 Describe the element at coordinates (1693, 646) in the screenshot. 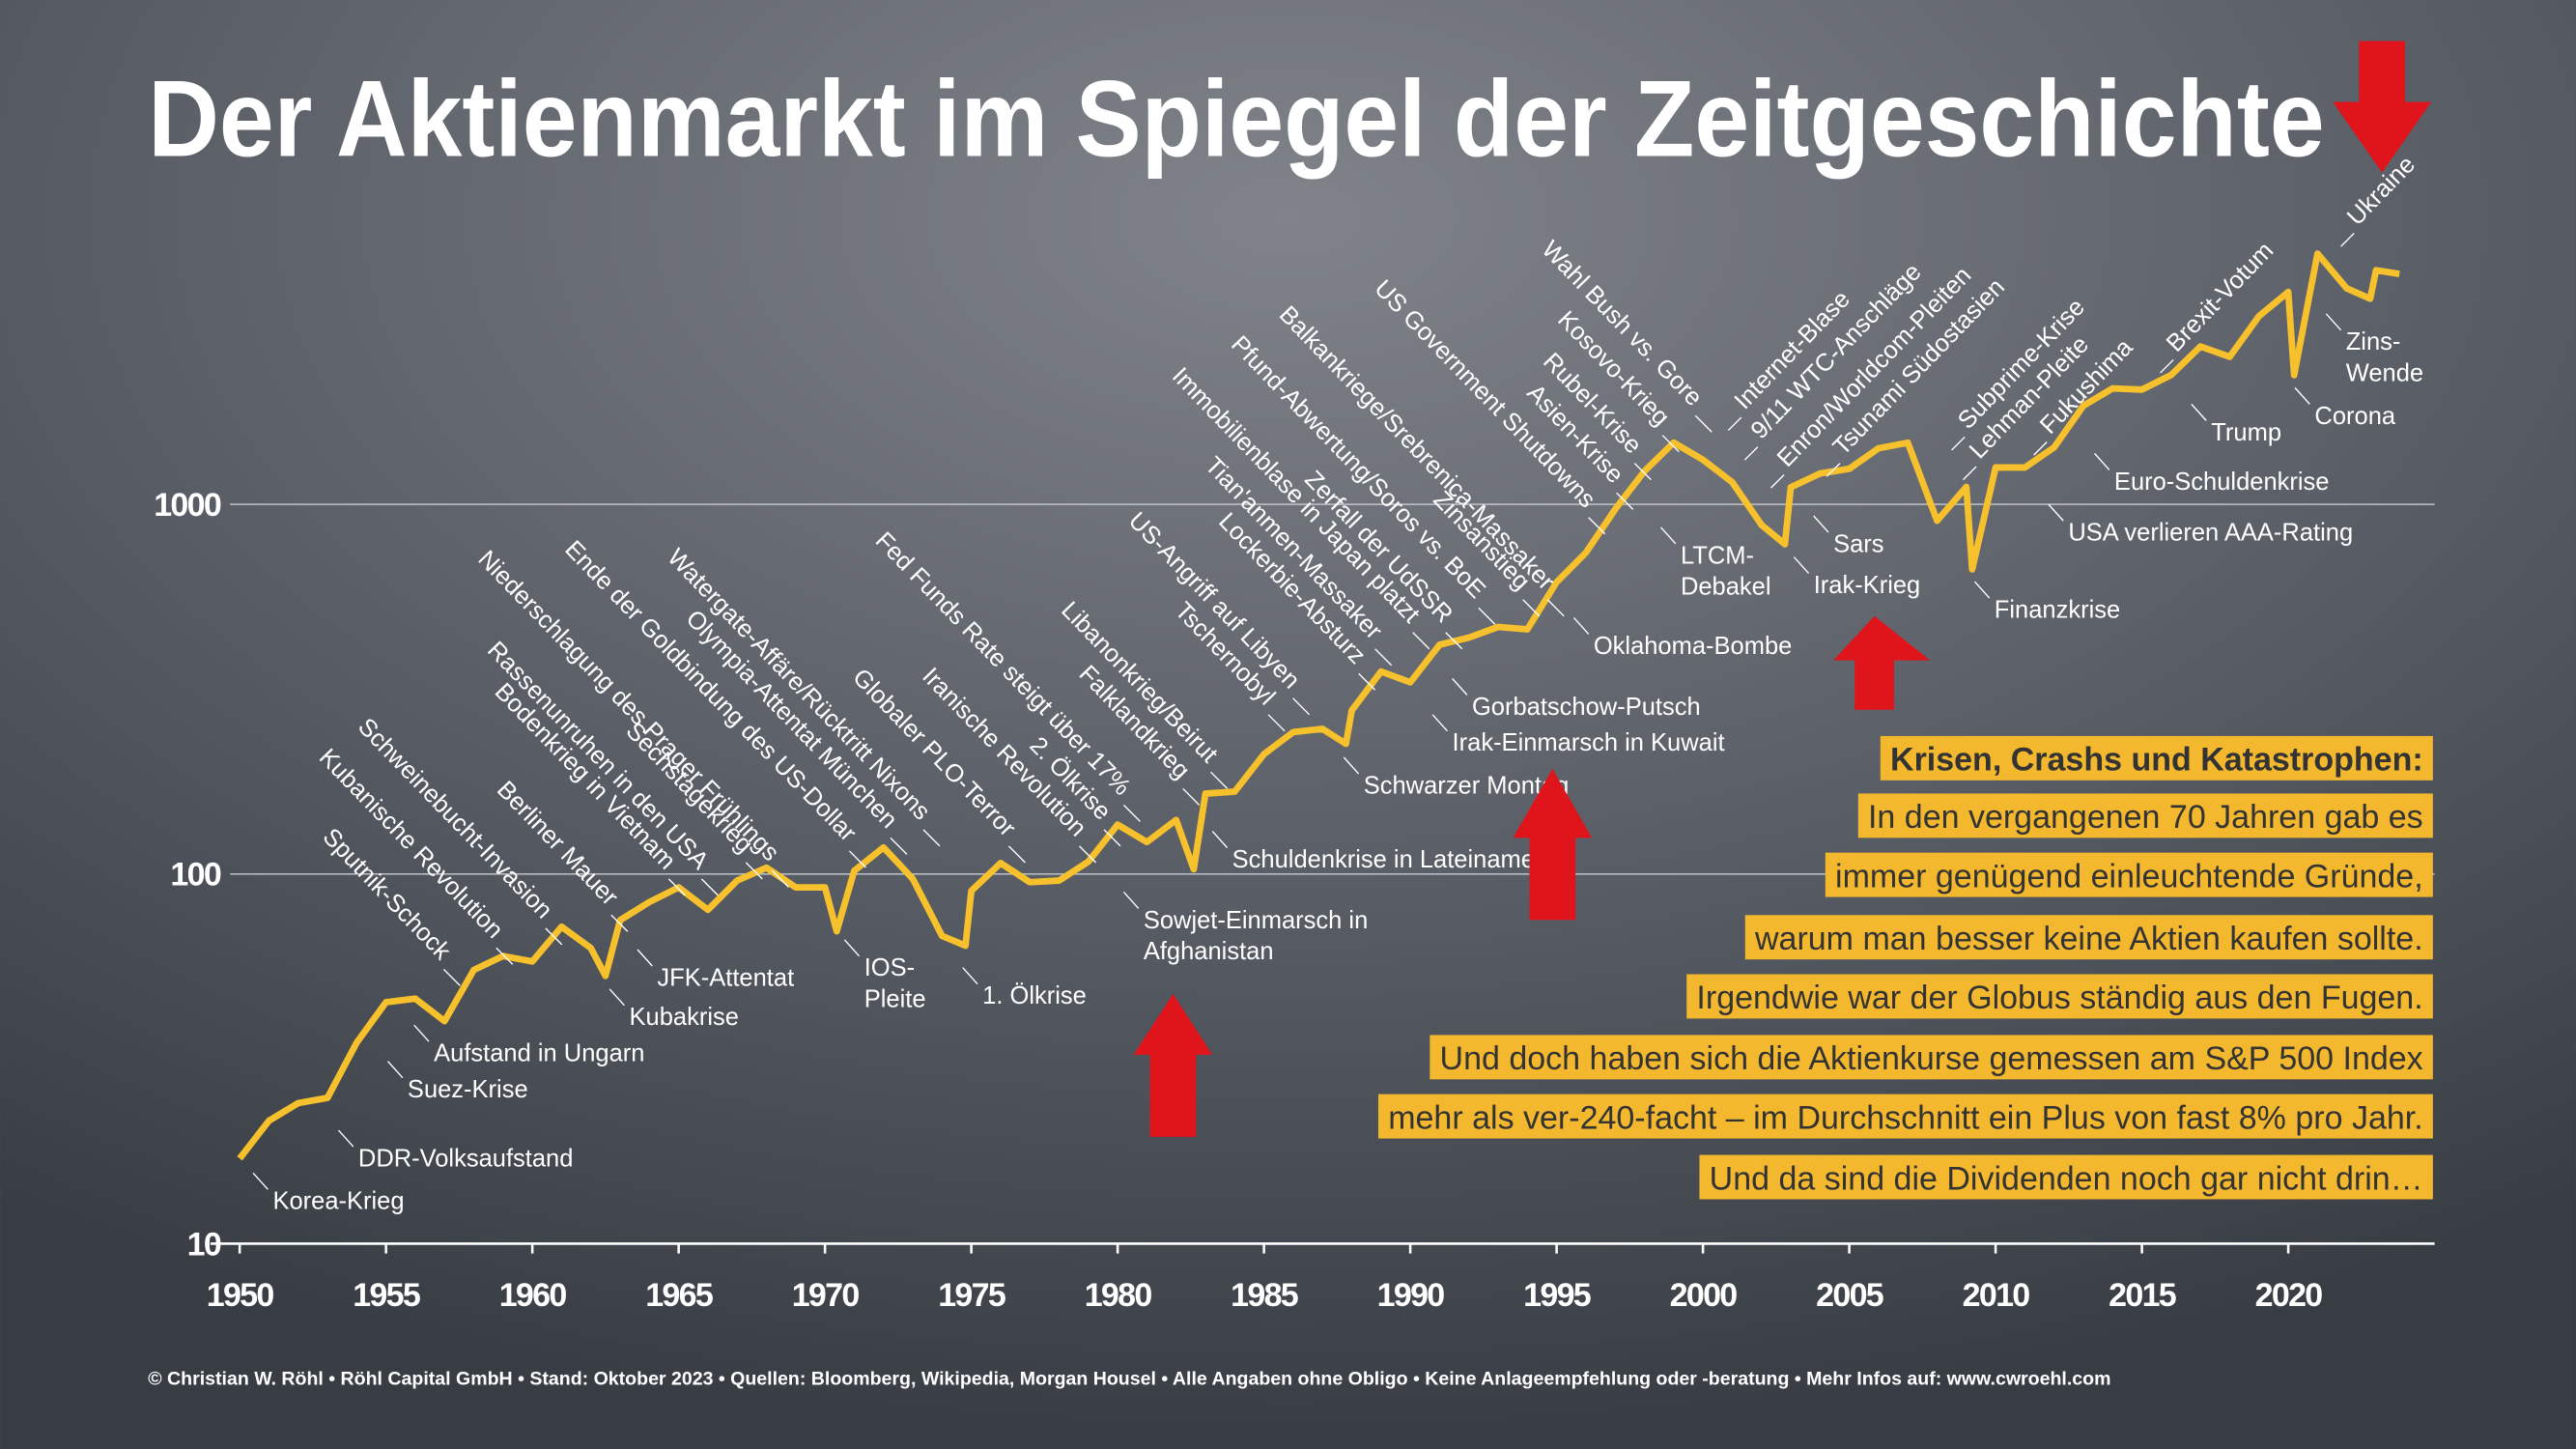

I see `annotation: Oklahoma-Bombe` at that location.